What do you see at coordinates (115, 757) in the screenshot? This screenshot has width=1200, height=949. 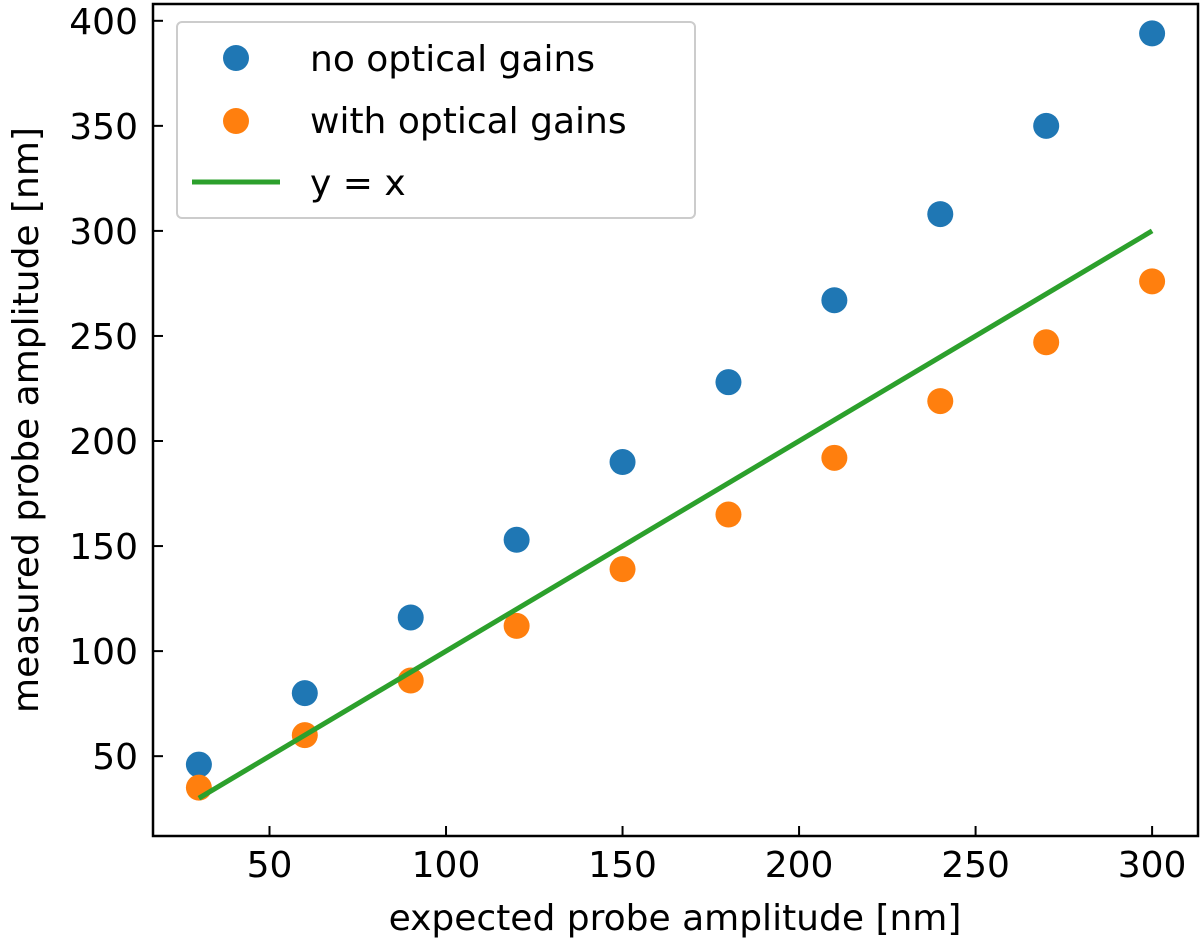 I see `y-tick-label-50: 50` at bounding box center [115, 757].